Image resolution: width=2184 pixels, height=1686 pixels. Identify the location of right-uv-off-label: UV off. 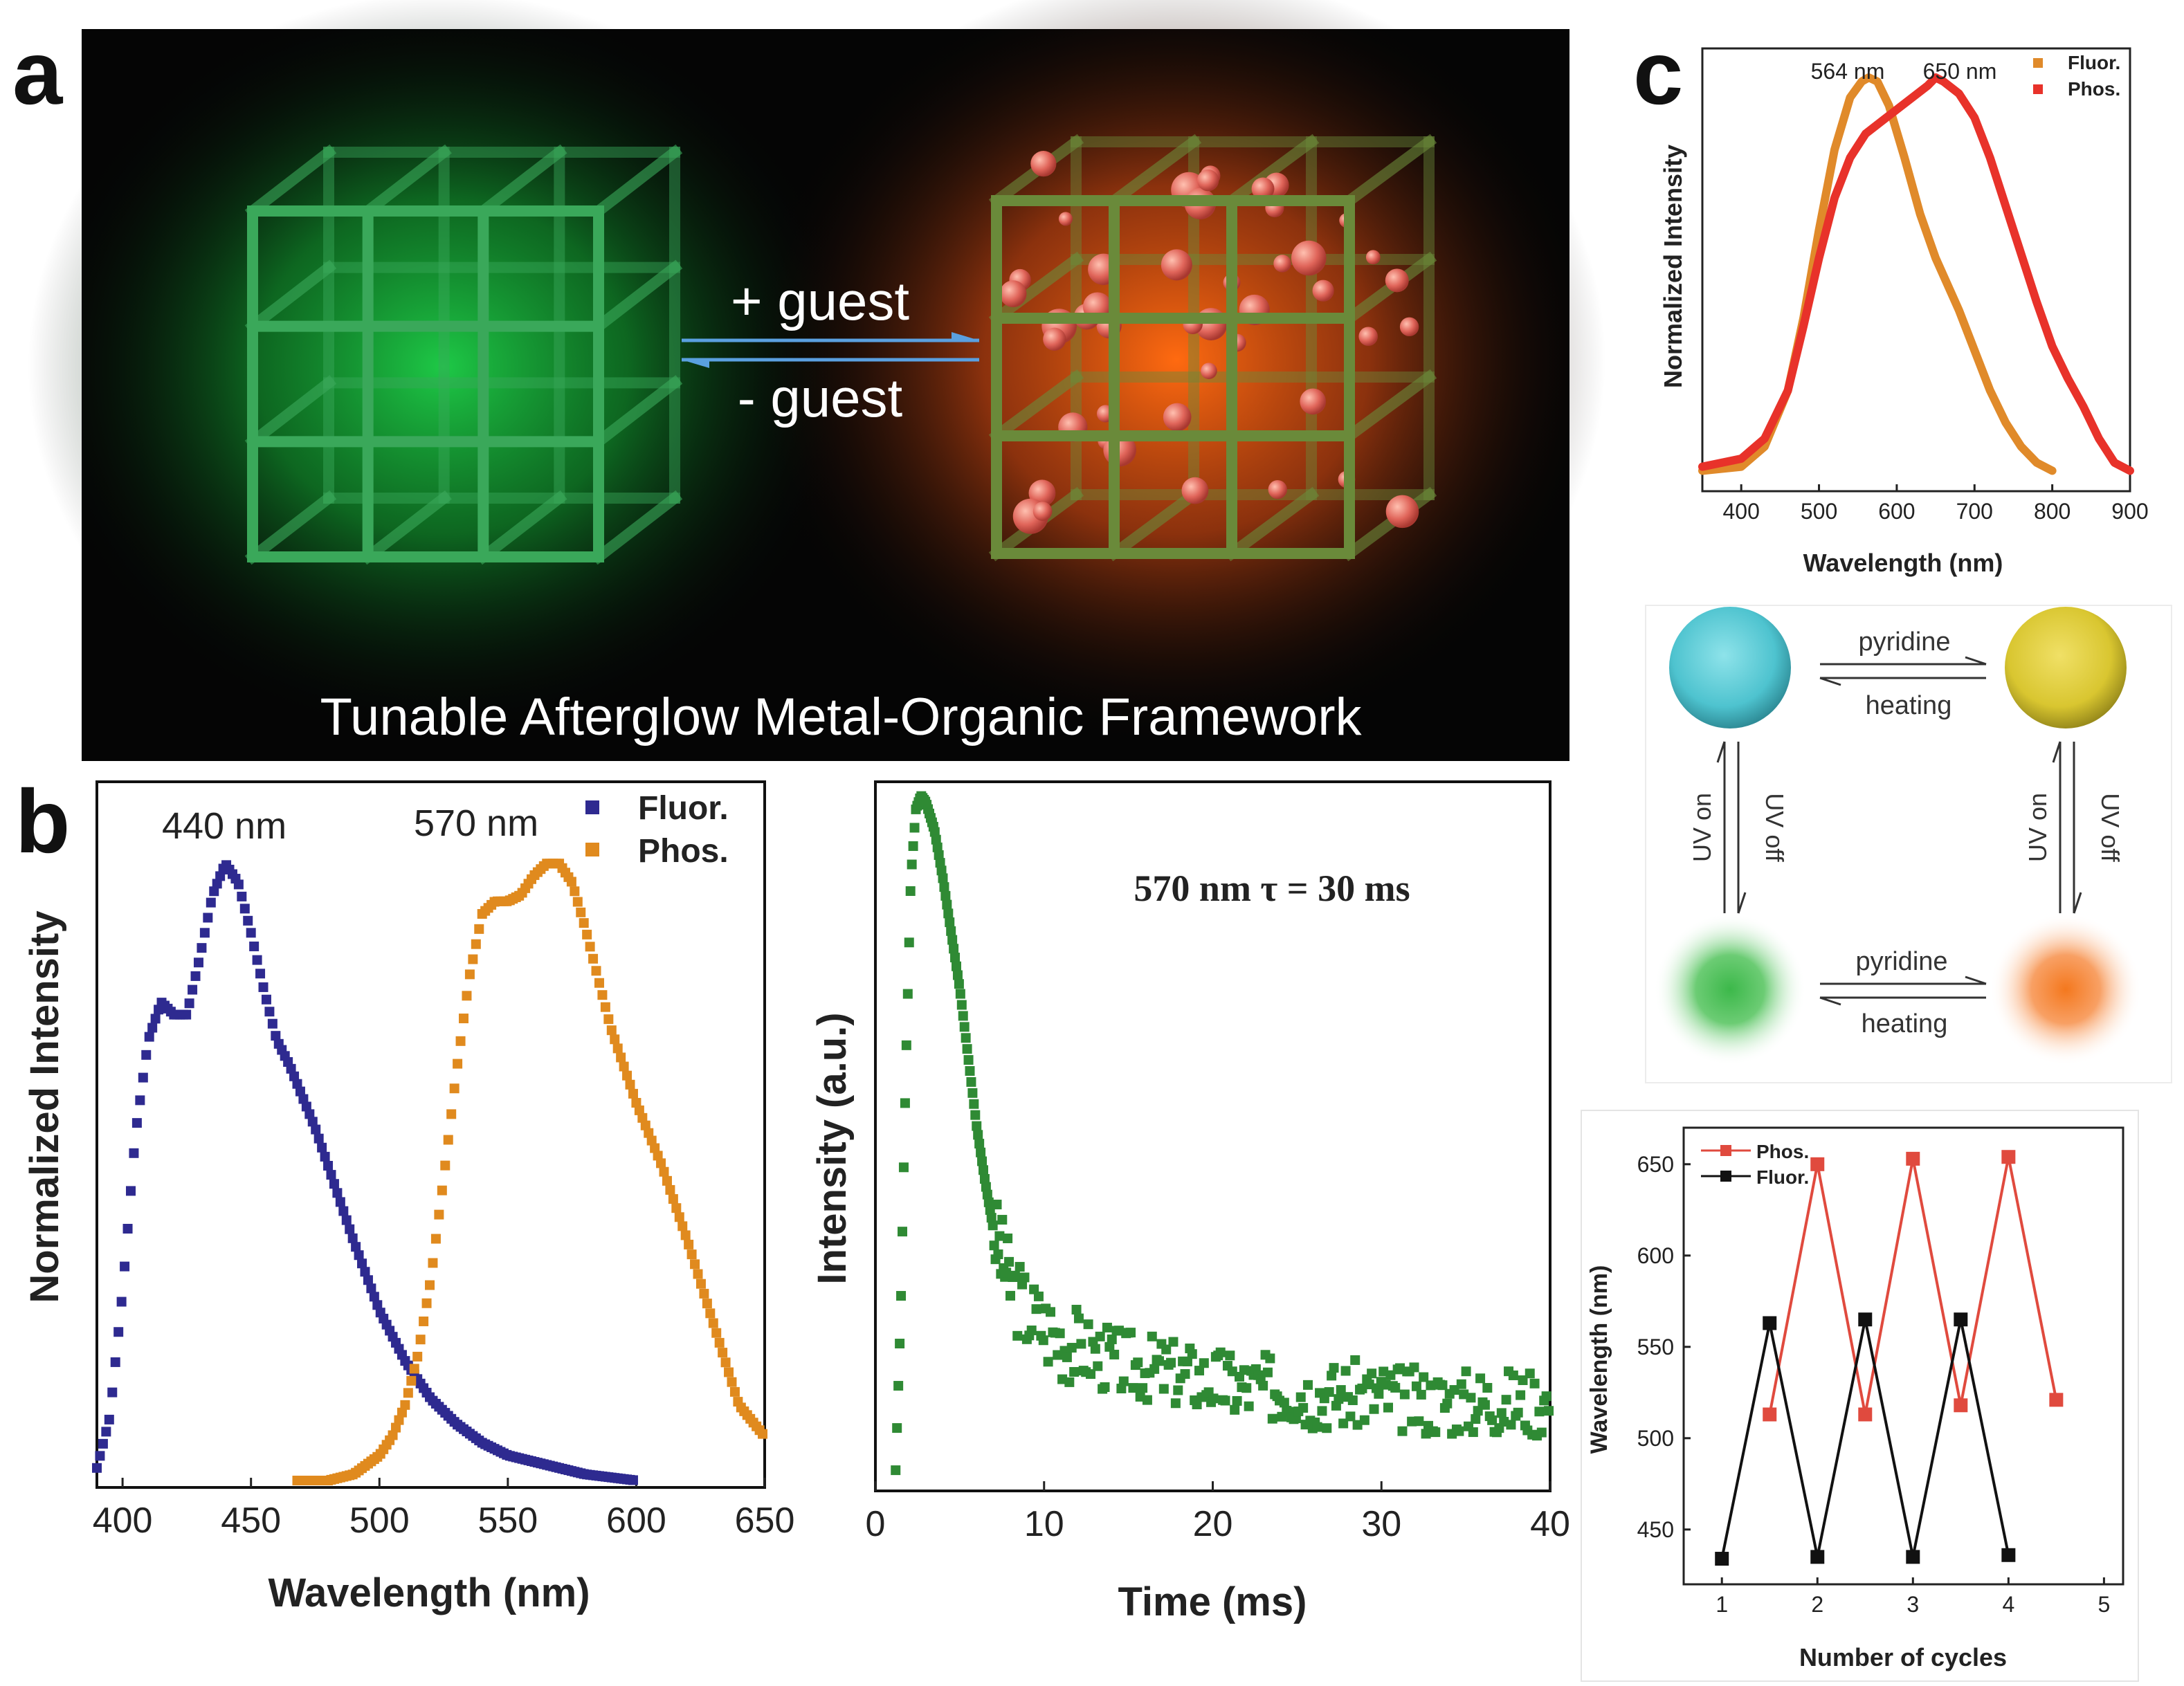
(2110, 827).